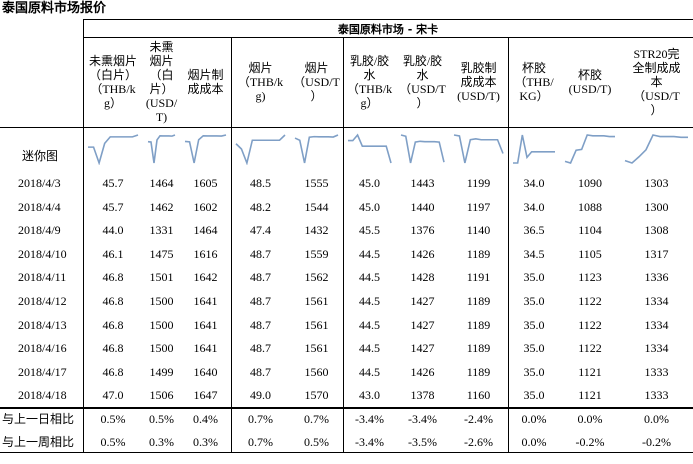 The height and width of the screenshot is (464, 693). Describe the element at coordinates (205, 253) in the screenshot. I see `table-cell: 1616` at that location.